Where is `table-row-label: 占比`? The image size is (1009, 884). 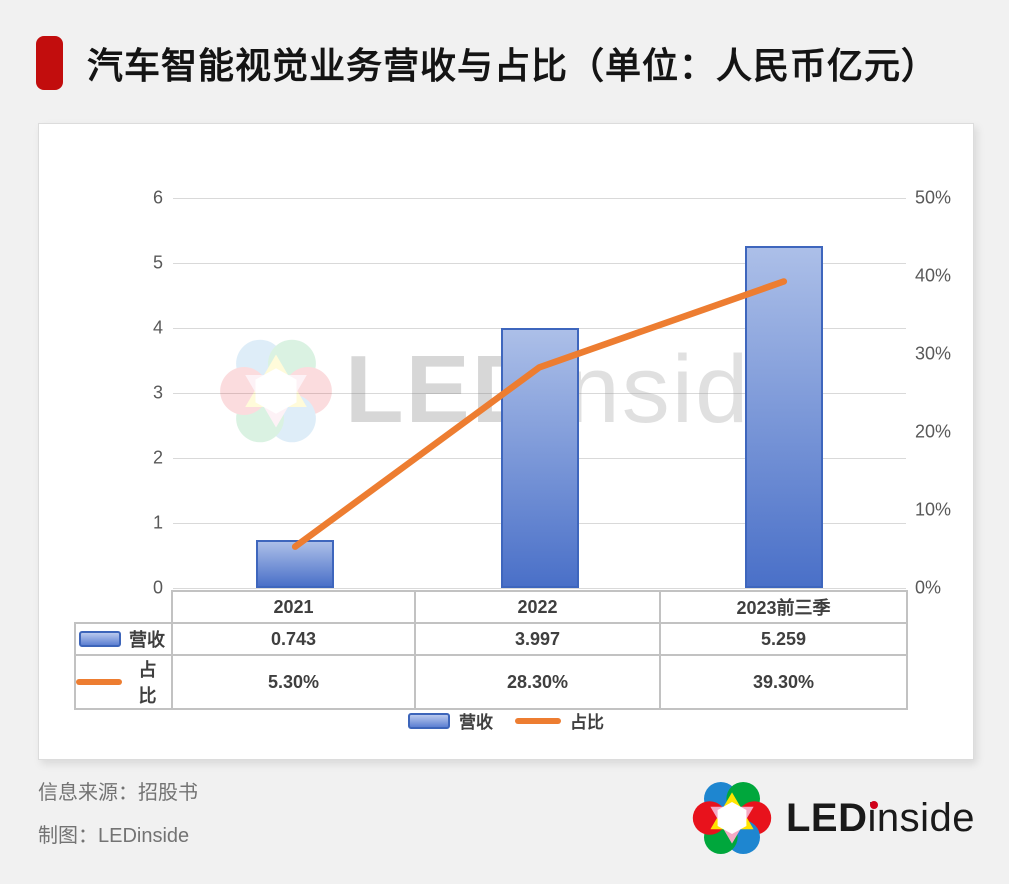 table-row-label: 占比 is located at coordinates (123, 682).